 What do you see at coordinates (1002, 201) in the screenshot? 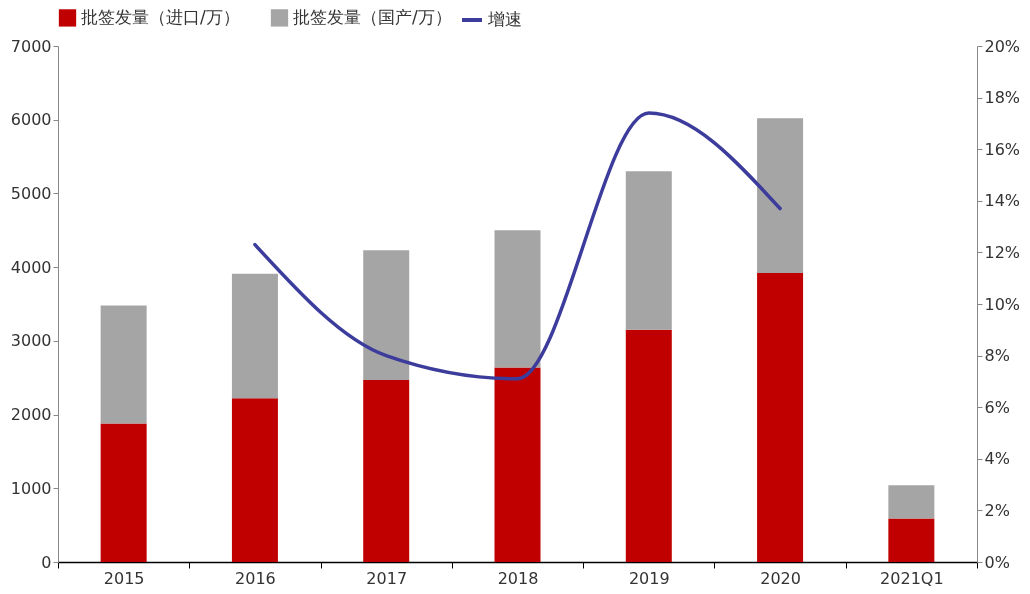
I see `y2-tick-label: 14%` at bounding box center [1002, 201].